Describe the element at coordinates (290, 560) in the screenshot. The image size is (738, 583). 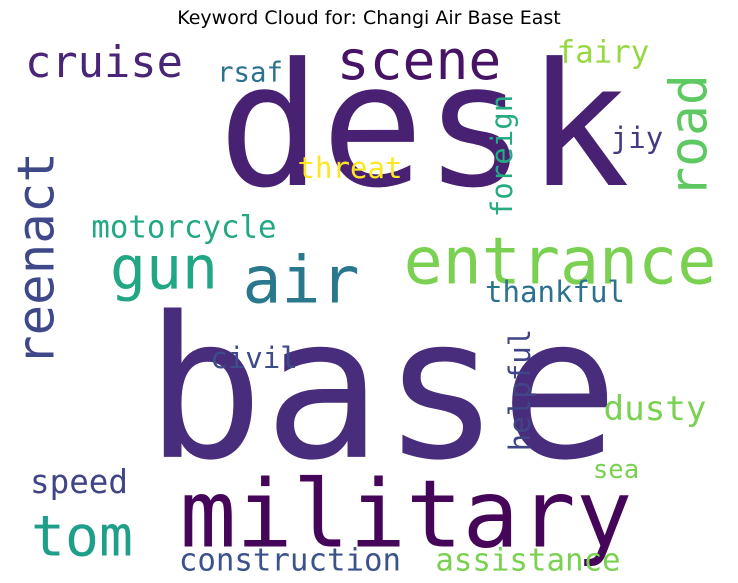
I see `word-construction: construction` at that location.